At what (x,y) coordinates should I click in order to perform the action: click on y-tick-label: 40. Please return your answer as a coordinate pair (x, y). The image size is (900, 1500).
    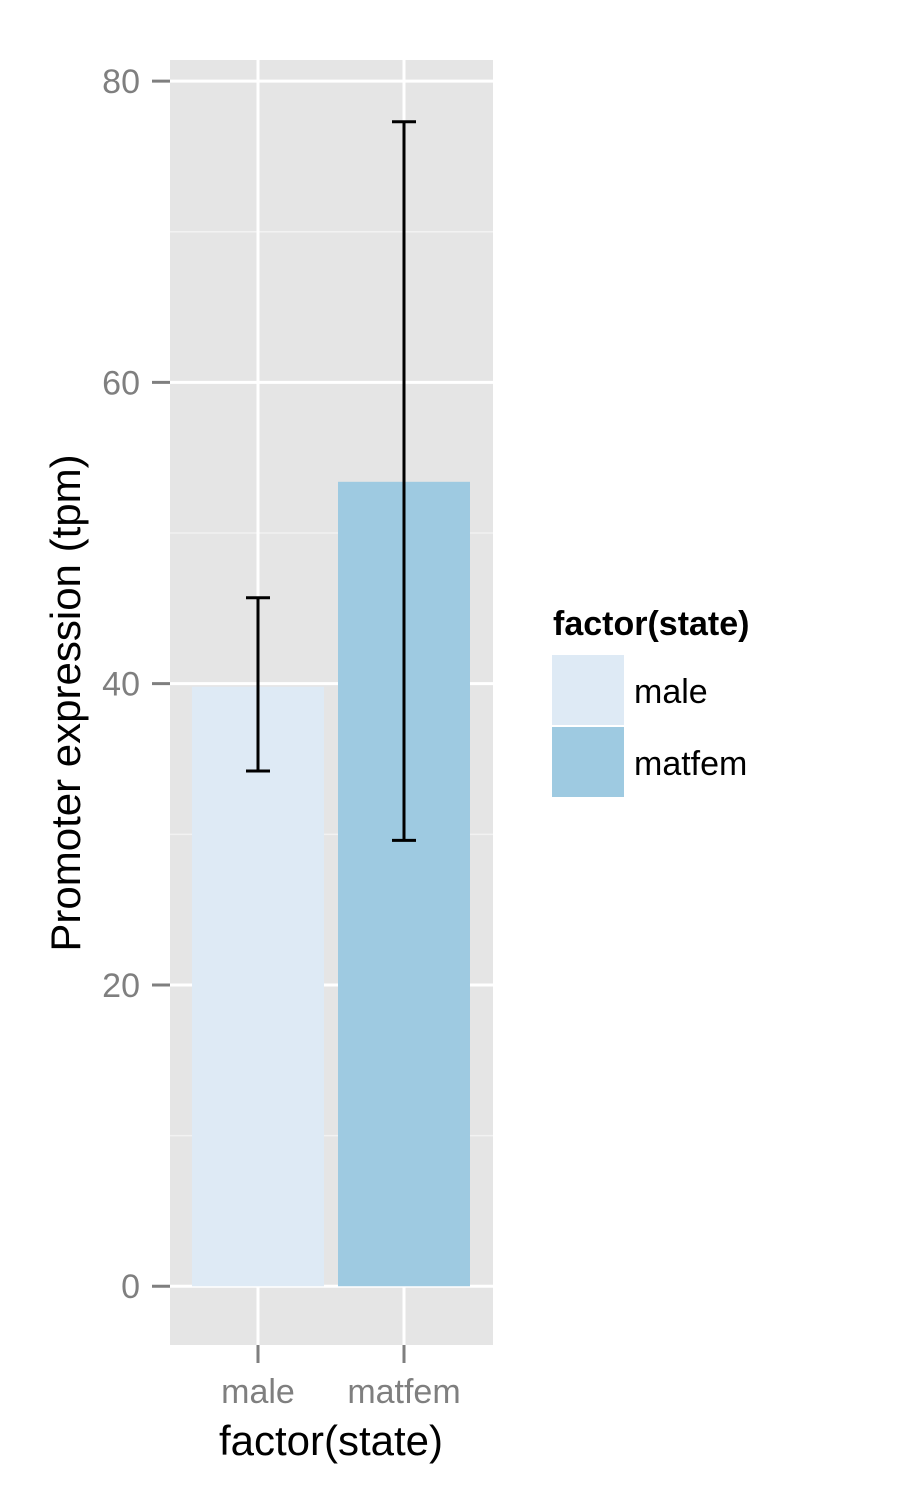
    Looking at the image, I should click on (121, 685).